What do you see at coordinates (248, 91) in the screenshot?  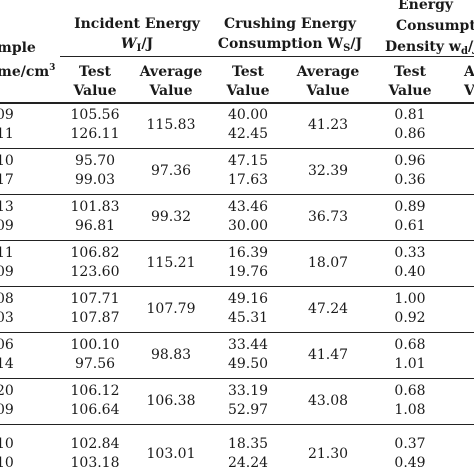 I see `subheader-ws-test-value: Value` at bounding box center [248, 91].